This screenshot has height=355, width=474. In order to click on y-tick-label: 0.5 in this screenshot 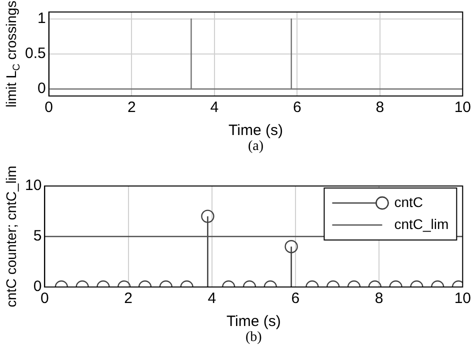, I will do `click(35, 53)`.